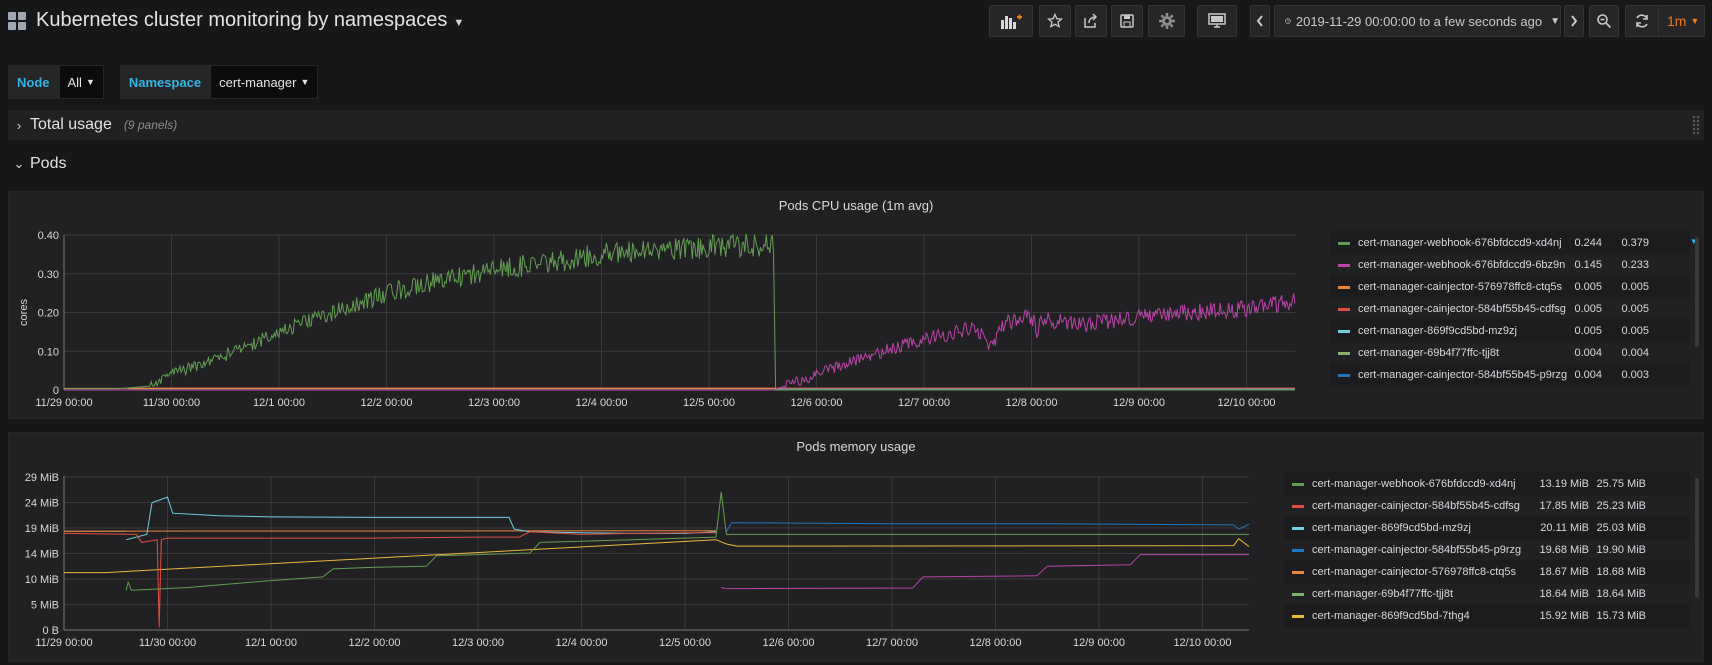  Describe the element at coordinates (258, 82) in the screenshot. I see `variable-value-namespace: cert-manager` at that location.